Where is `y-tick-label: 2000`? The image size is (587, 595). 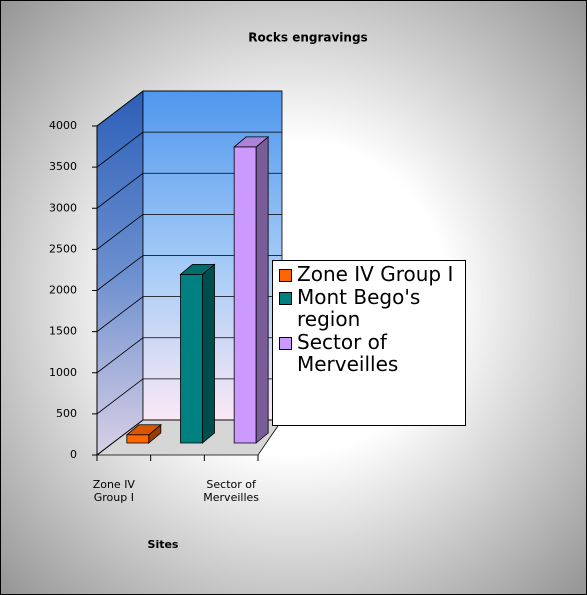 y-tick-label: 2000 is located at coordinates (63, 290).